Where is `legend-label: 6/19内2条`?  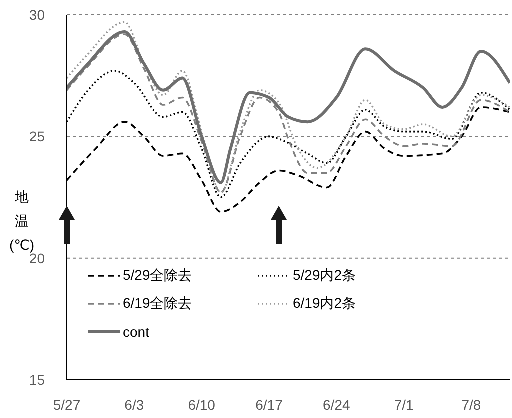
legend-label: 6/19内2条 is located at coordinates (324, 304).